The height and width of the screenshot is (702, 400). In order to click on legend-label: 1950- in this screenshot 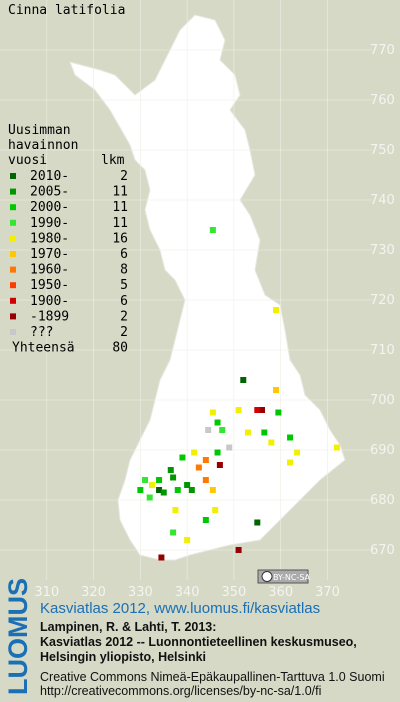, I will do `click(49, 285)`.